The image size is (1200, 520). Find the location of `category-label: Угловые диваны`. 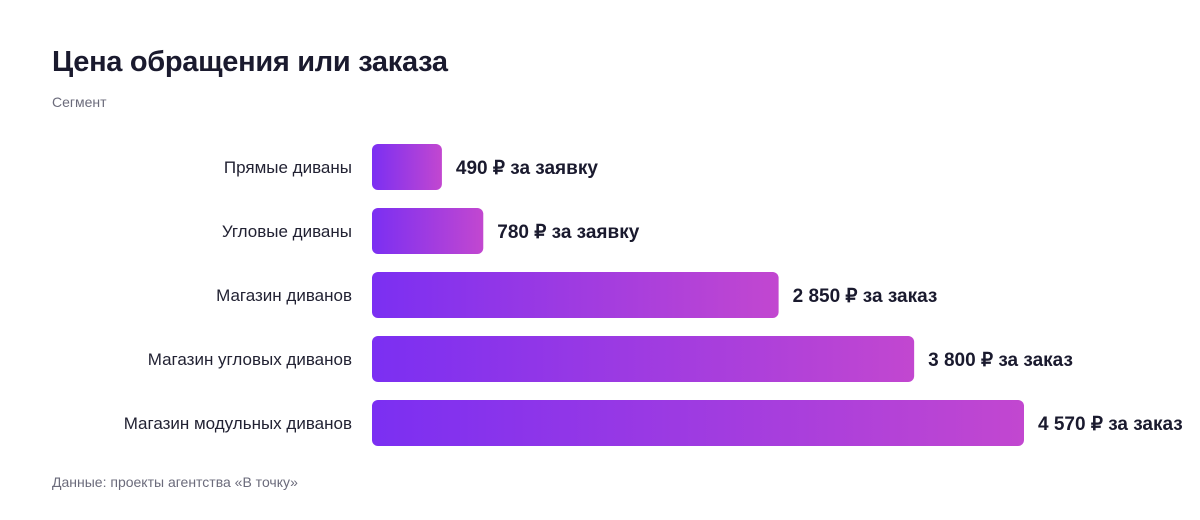

category-label: Угловые диваны is located at coordinates (287, 231).